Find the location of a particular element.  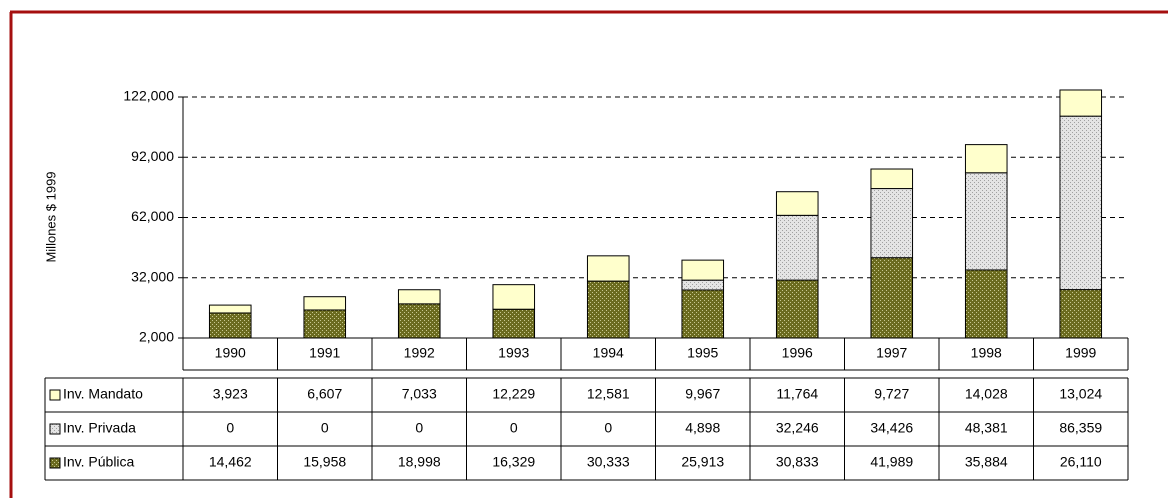

data-label: 9,727 is located at coordinates (891, 394).